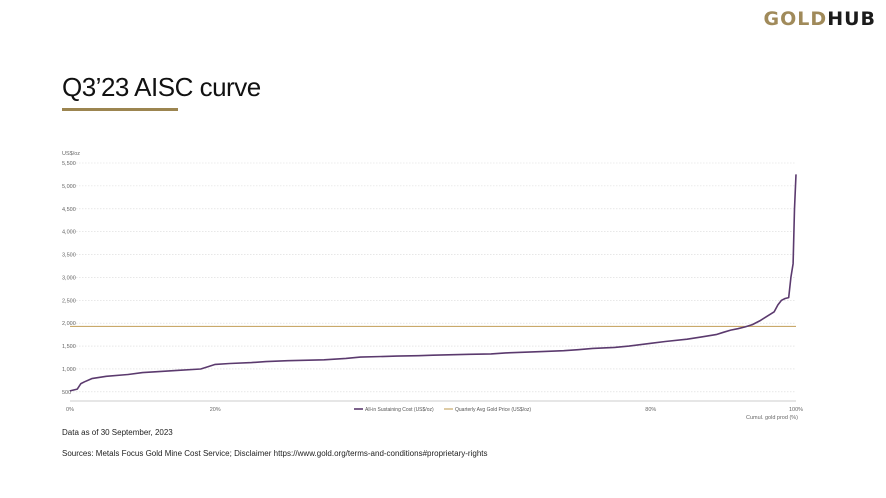 This screenshot has height=498, width=886. What do you see at coordinates (69, 210) in the screenshot?
I see `y-tick-label: 4,500` at bounding box center [69, 210].